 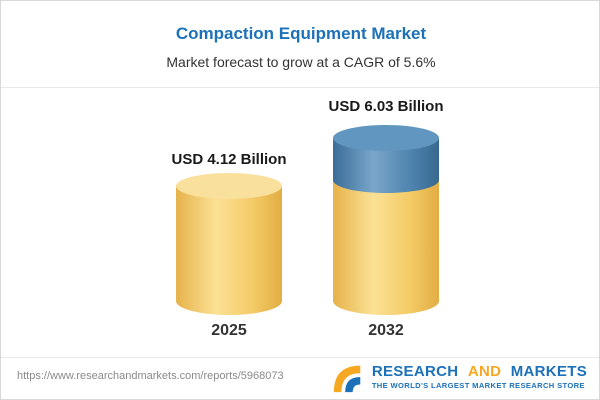 I want to click on cylinder-2032-base-segment, so click(x=386, y=247).